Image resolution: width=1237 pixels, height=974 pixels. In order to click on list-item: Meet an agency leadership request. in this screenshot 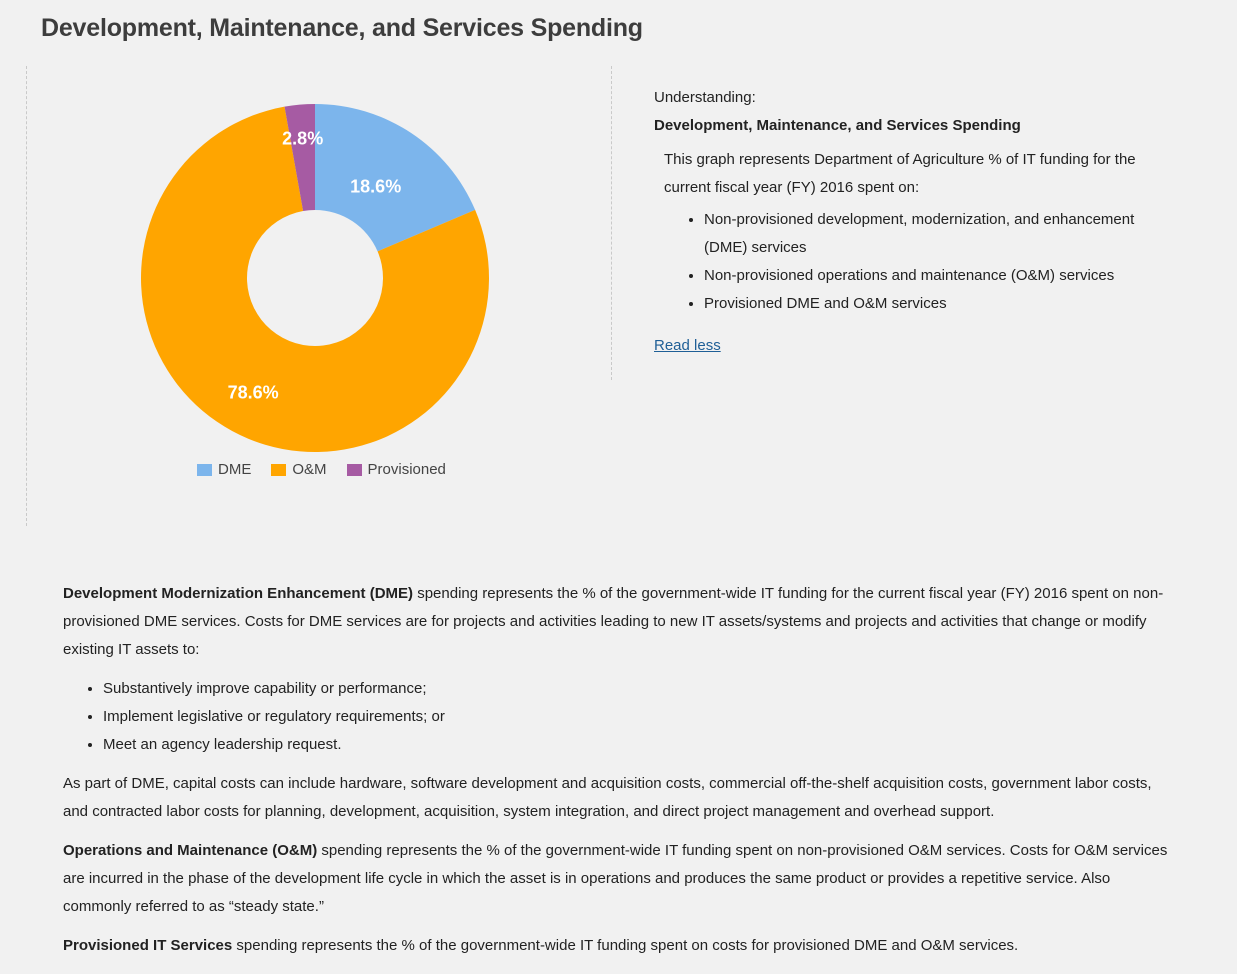, I will do `click(638, 745)`.